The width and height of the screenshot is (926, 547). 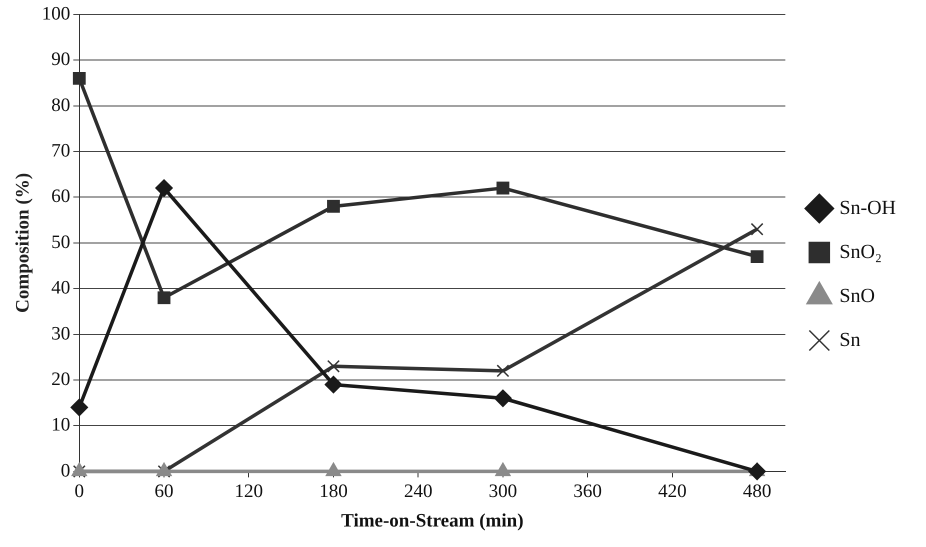 I want to click on legend-label: SnO₂, so click(x=860, y=251).